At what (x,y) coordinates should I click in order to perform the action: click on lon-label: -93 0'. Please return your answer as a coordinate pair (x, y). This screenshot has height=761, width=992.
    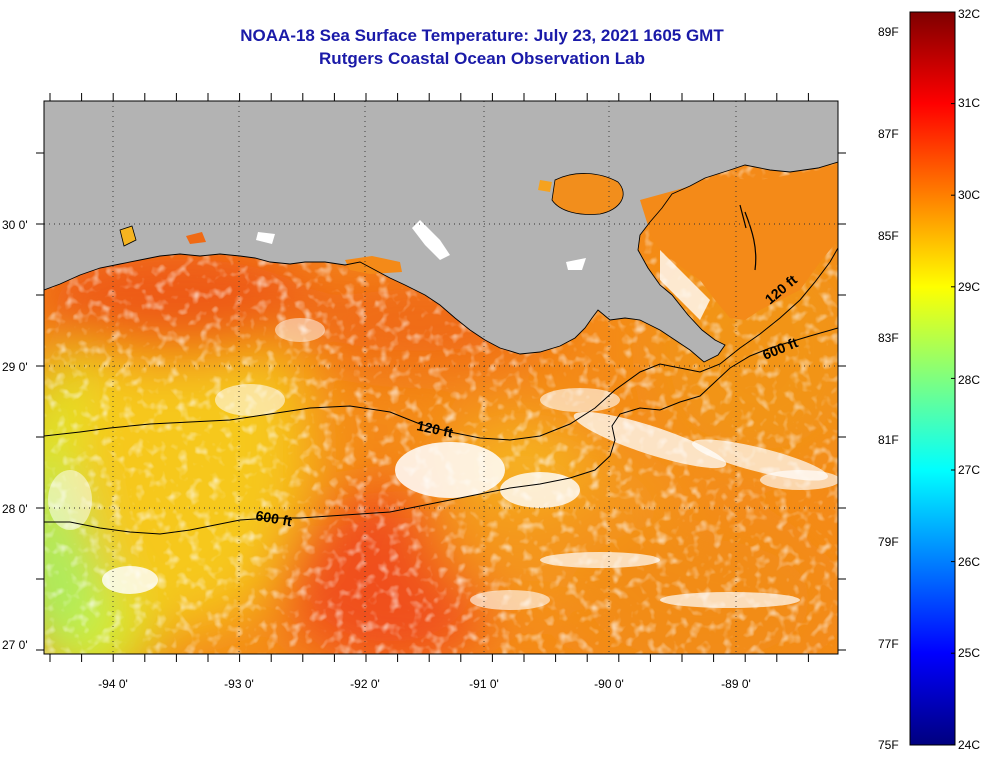
    Looking at the image, I should click on (239, 684).